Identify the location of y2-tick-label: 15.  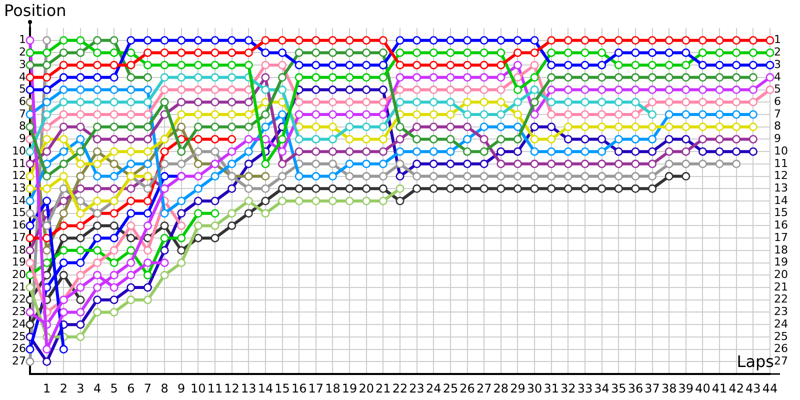
(781, 213).